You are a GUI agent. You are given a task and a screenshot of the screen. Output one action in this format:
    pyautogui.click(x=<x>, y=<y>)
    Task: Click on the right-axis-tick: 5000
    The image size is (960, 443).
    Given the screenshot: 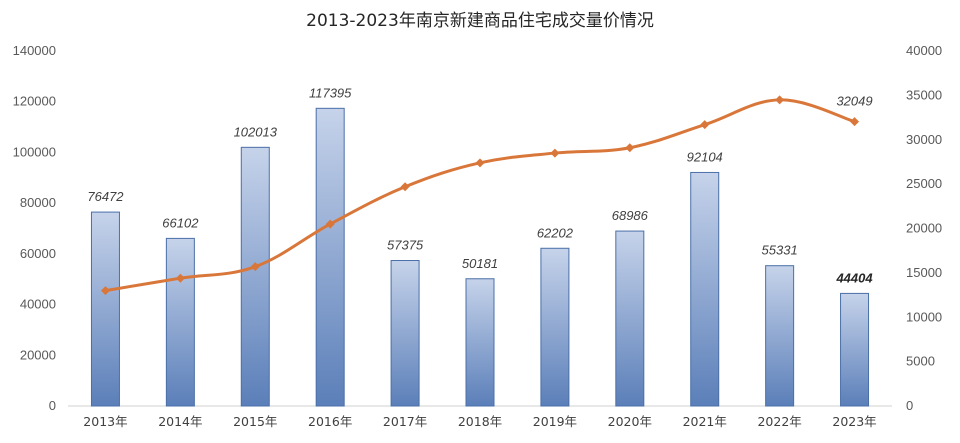 What is the action you would take?
    pyautogui.click(x=920, y=361)
    